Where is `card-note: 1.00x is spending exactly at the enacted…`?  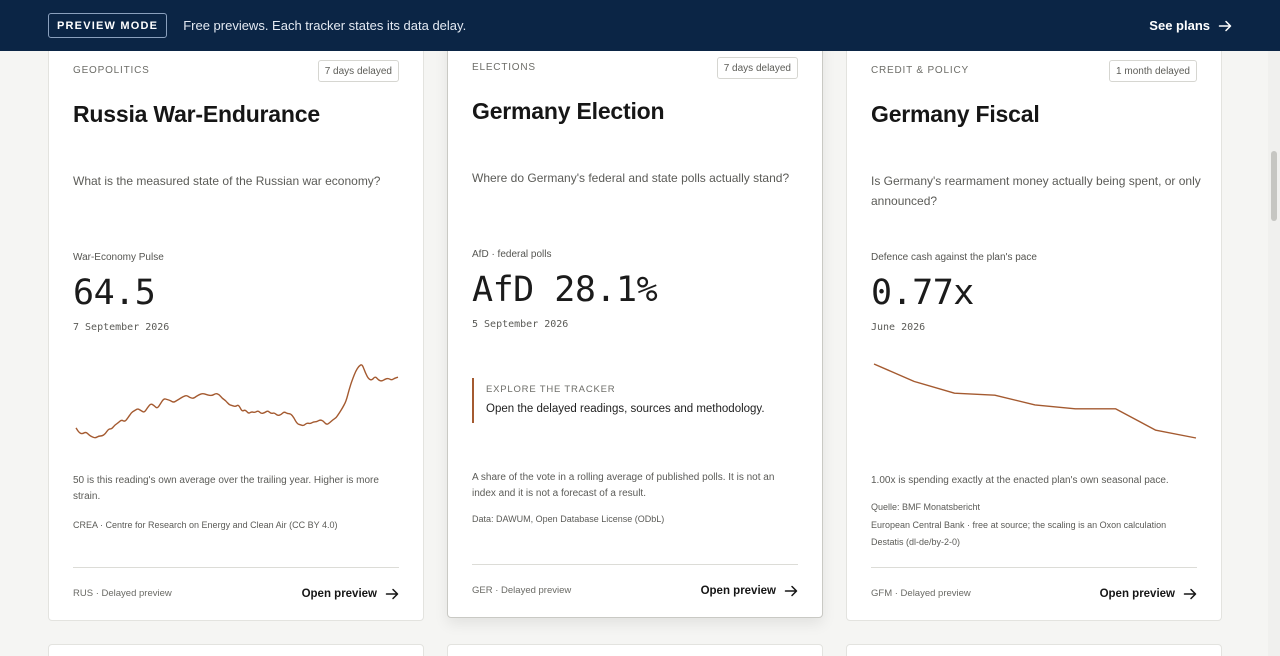 card-note: 1.00x is spending exactly at the enacted… is located at coordinates (1020, 480).